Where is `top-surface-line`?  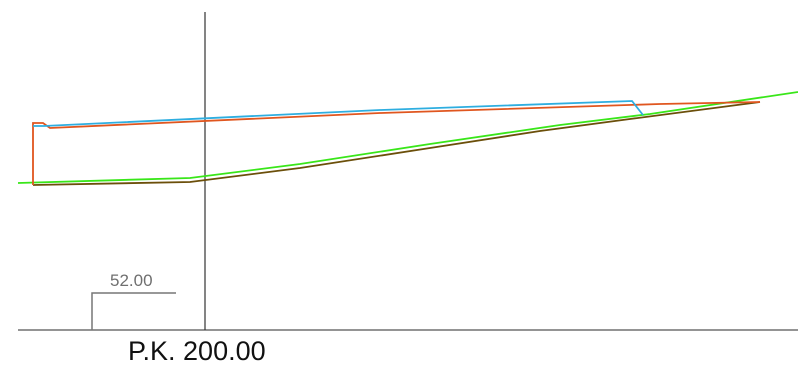
top-surface-line is located at coordinates (338, 113).